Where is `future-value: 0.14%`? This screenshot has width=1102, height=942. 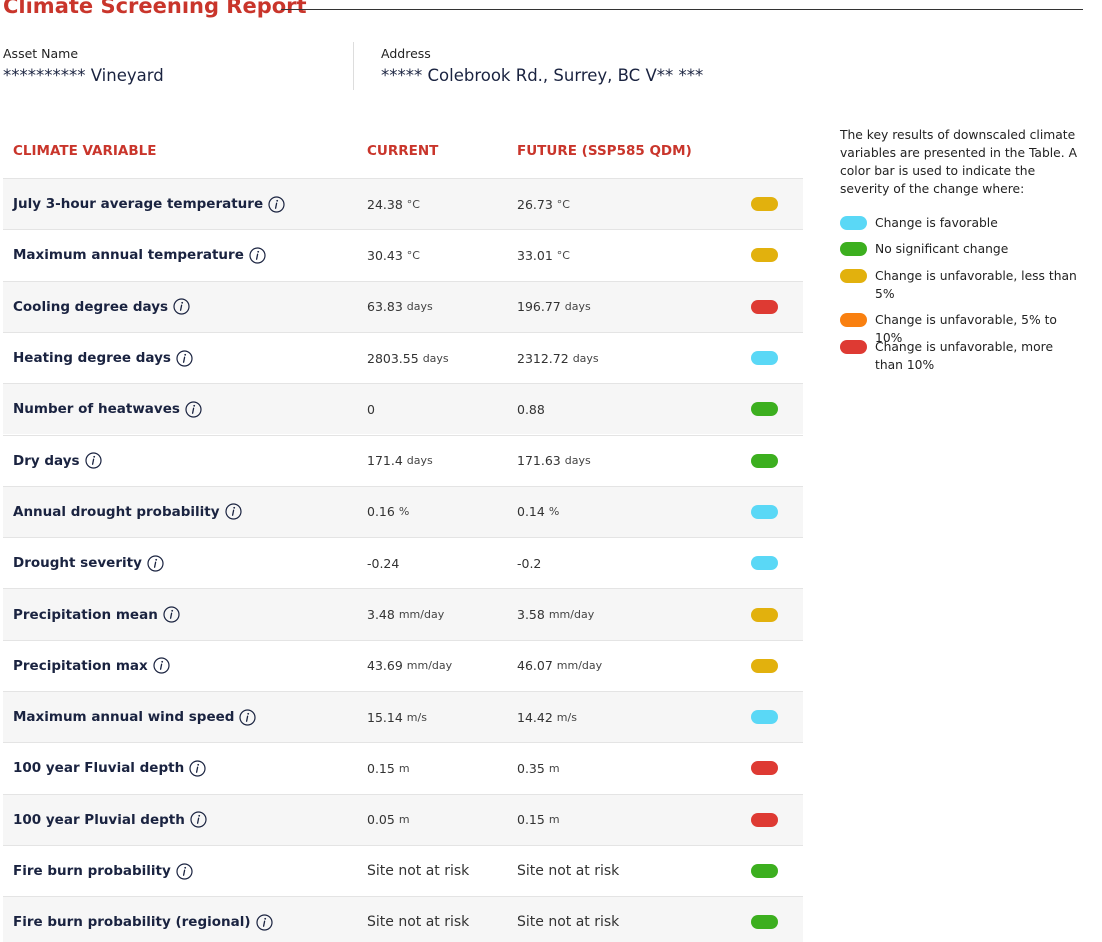
future-value: 0.14% is located at coordinates (538, 512).